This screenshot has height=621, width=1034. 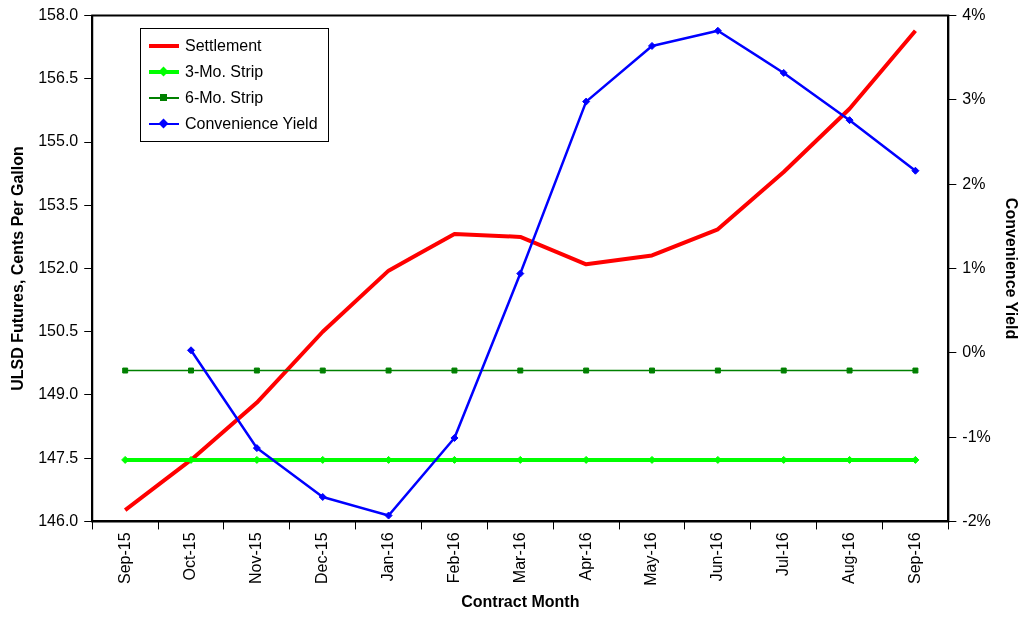 I want to click on y-tick-label: 156.5, so click(x=58, y=78).